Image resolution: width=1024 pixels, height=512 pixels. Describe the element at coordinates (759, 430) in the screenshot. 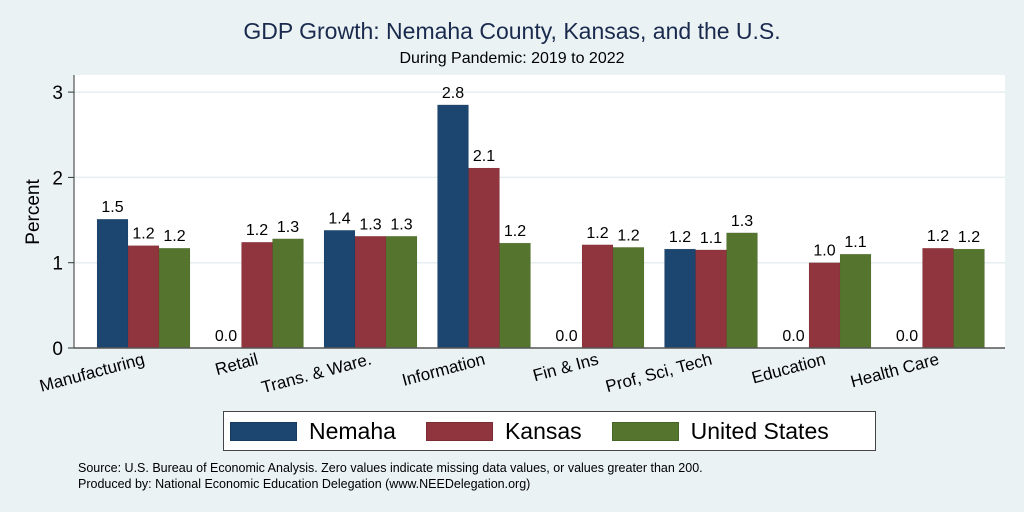

I see `legend-label: United States` at that location.